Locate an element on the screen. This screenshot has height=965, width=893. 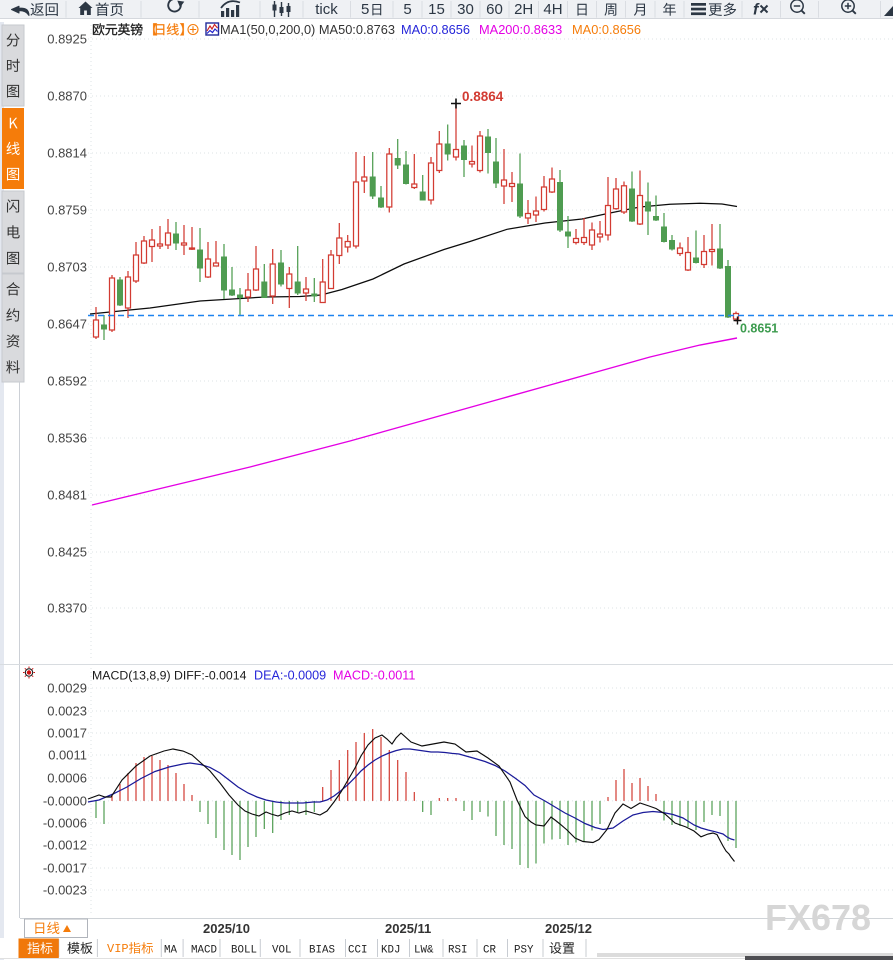
svg-text: 0.8536 is located at coordinates (67, 438).